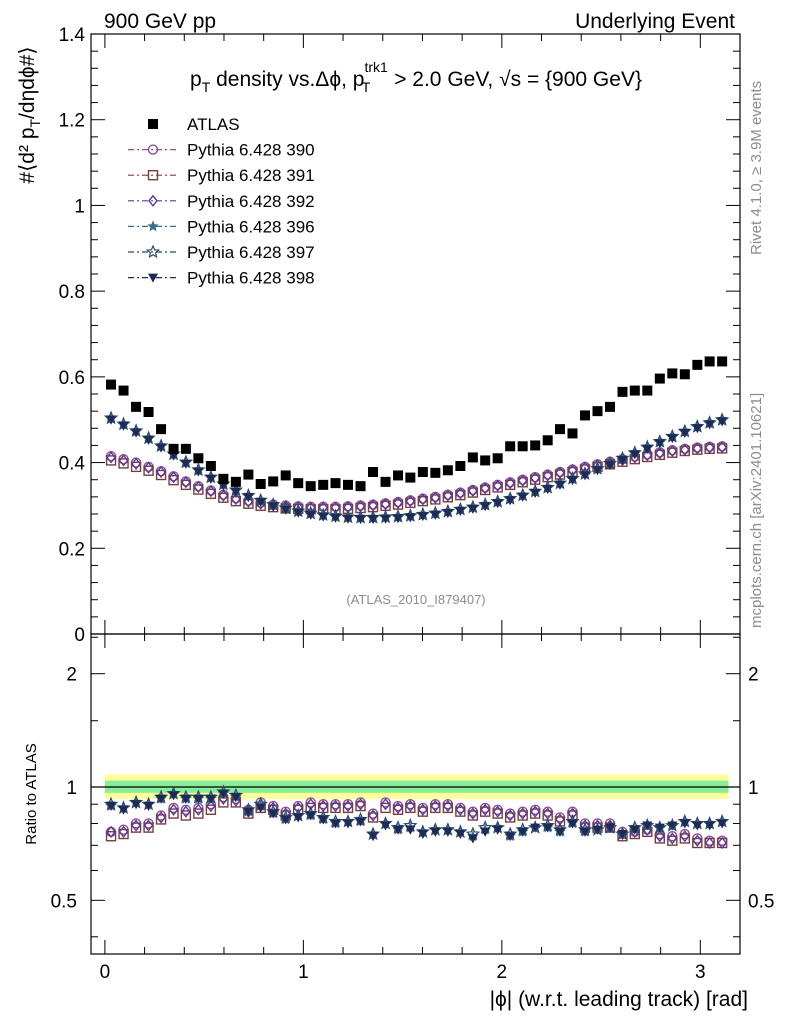  What do you see at coordinates (251, 226) in the screenshot?
I see `legend-label: Pythia 6.428 396` at bounding box center [251, 226].